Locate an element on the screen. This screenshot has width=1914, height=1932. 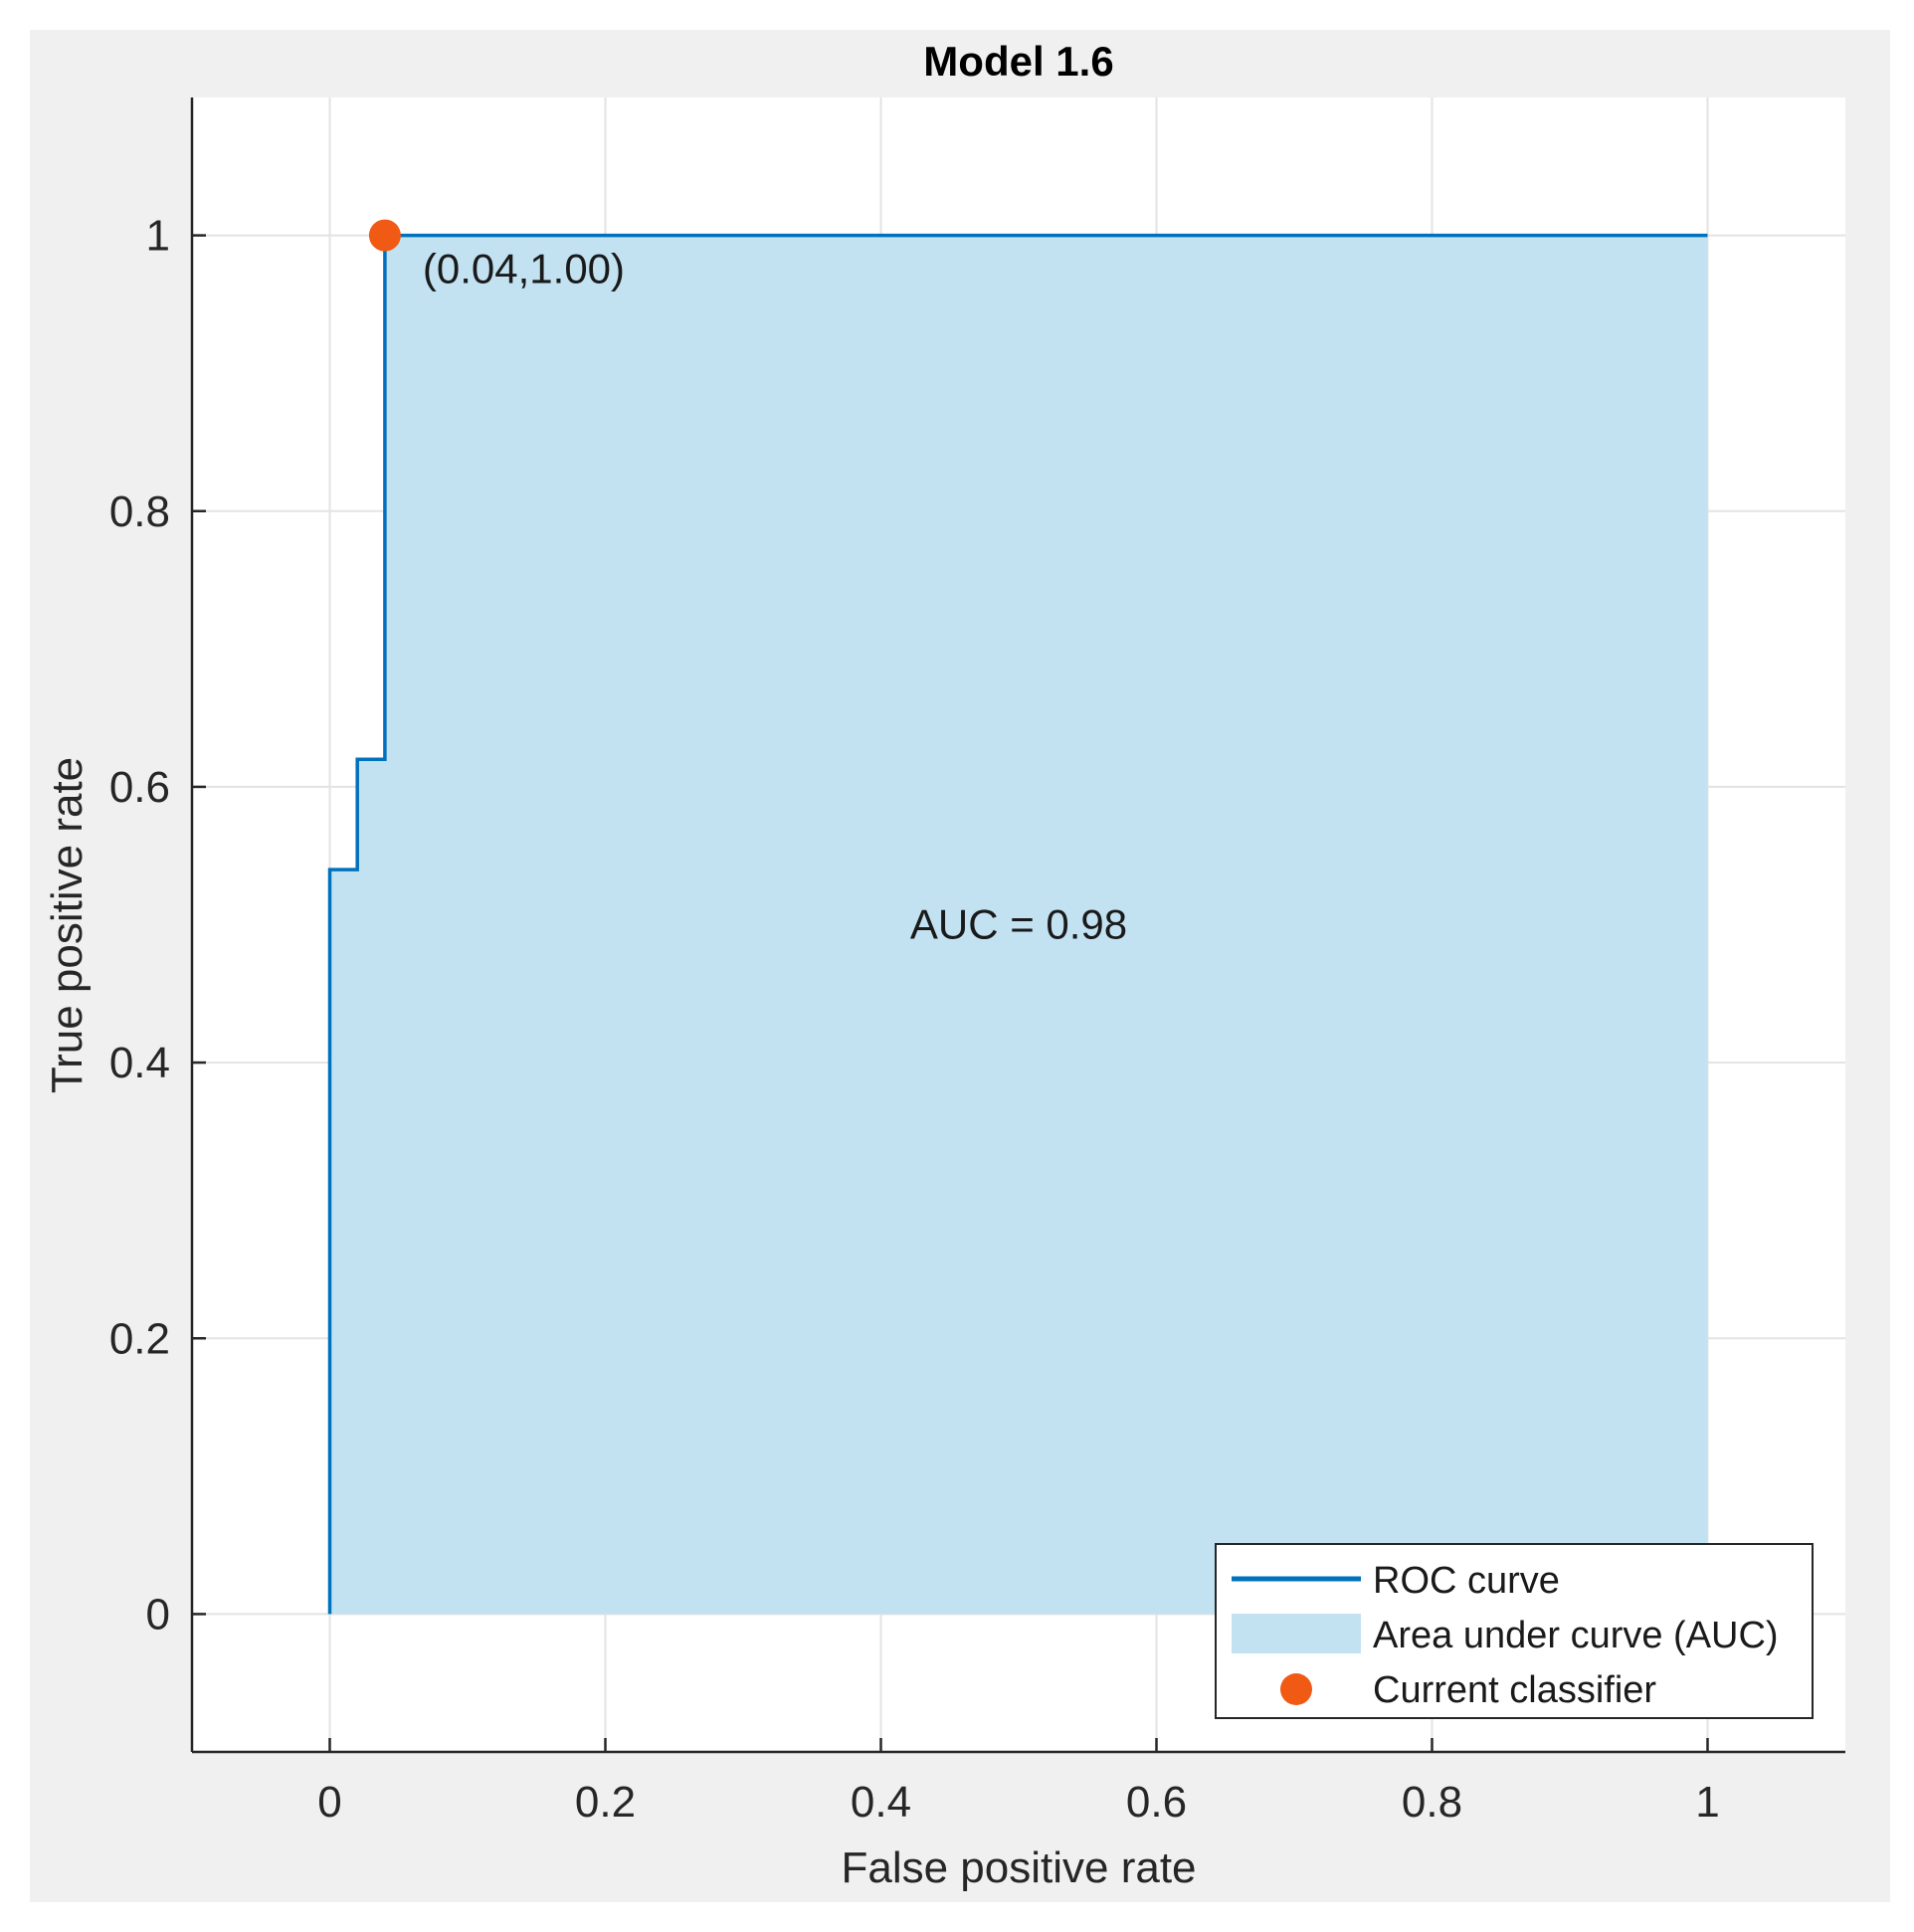
x-tick-label: 0.8 is located at coordinates (1432, 1802).